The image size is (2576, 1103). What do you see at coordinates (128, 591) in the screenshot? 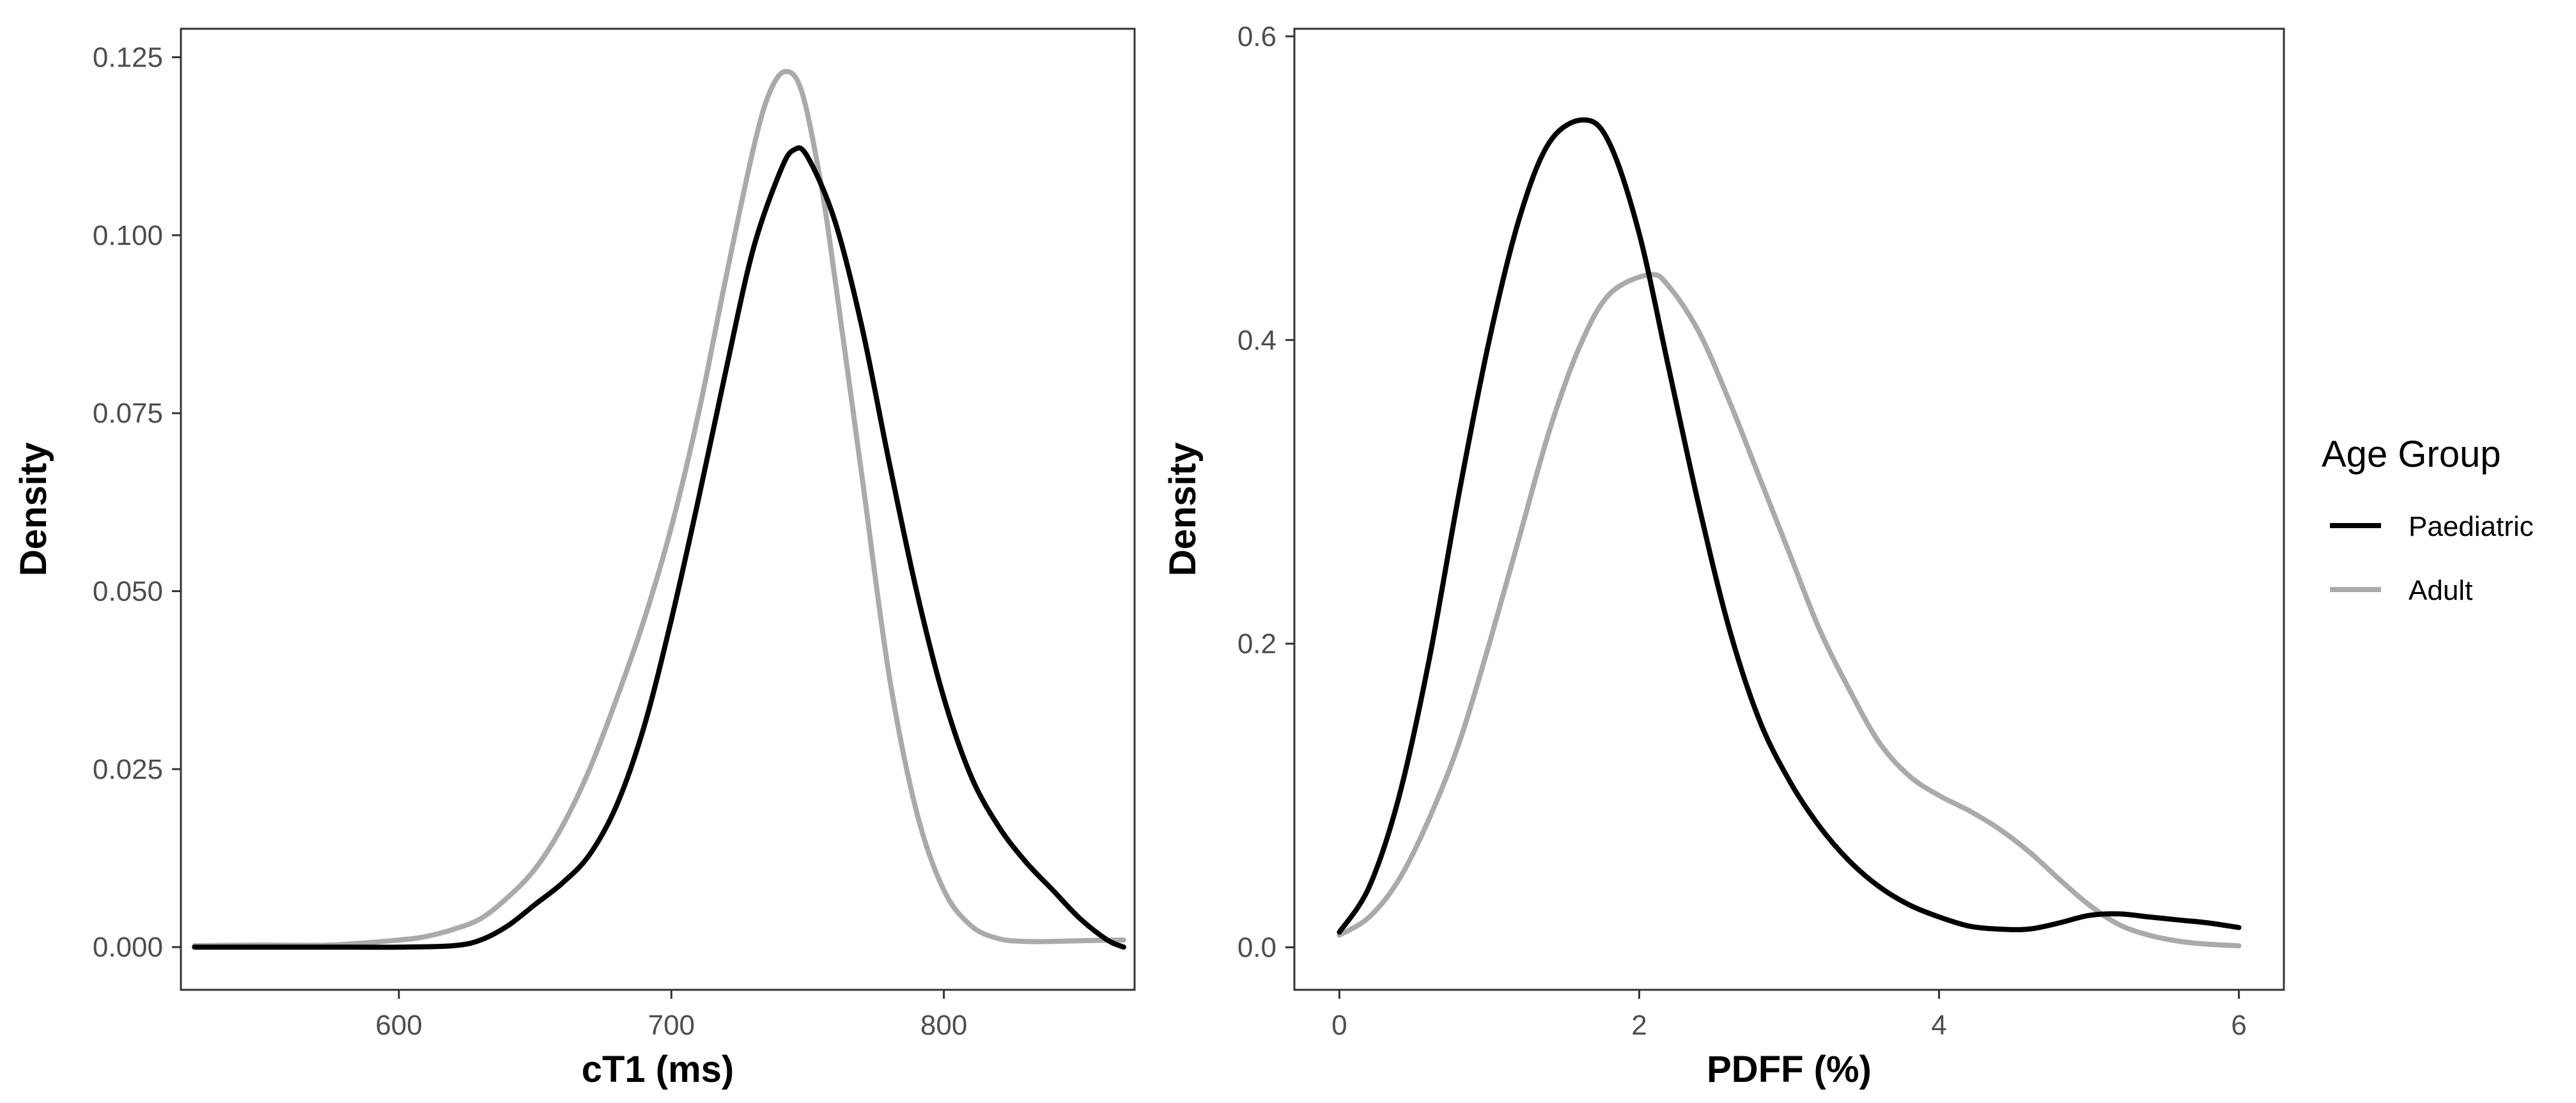
I see `ct1-y-tick-label: 0.050` at bounding box center [128, 591].